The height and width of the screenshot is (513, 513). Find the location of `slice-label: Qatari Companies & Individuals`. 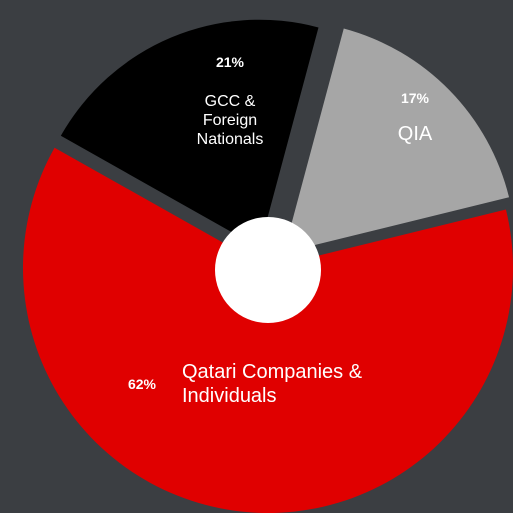

slice-label: Qatari Companies & Individuals is located at coordinates (272, 384).